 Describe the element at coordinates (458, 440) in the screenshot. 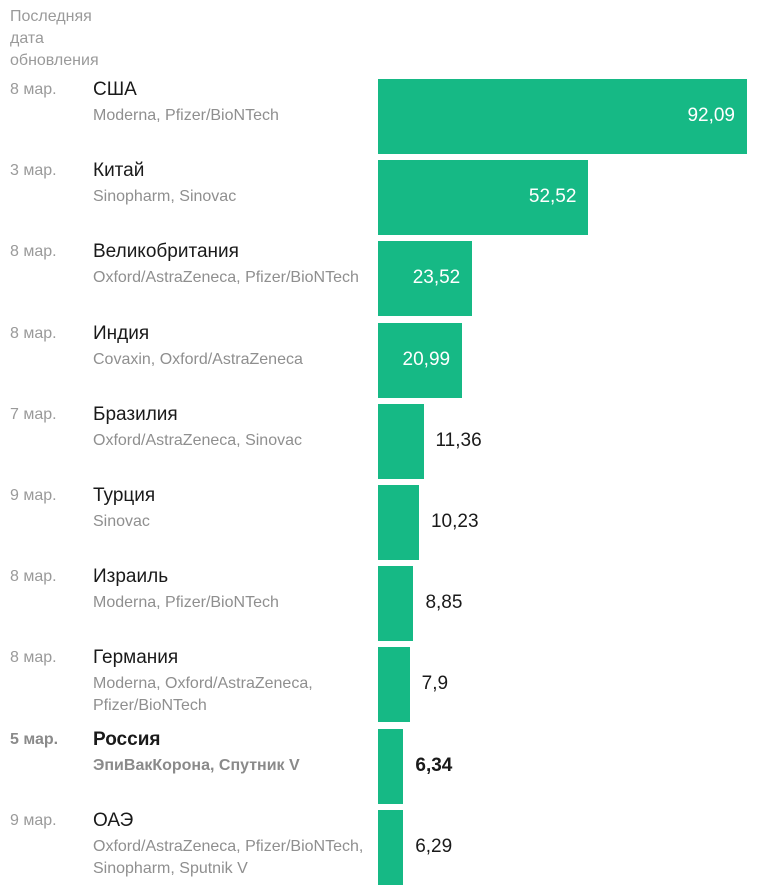

I see `value-label: 11,36` at that location.